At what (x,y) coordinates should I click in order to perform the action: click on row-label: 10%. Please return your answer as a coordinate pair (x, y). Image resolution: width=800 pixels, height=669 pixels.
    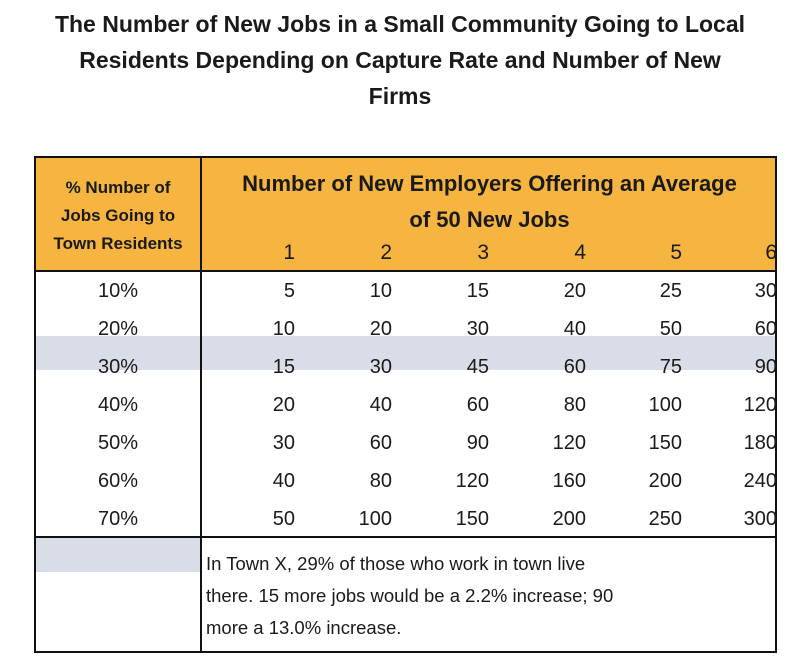
    Looking at the image, I should click on (118, 291).